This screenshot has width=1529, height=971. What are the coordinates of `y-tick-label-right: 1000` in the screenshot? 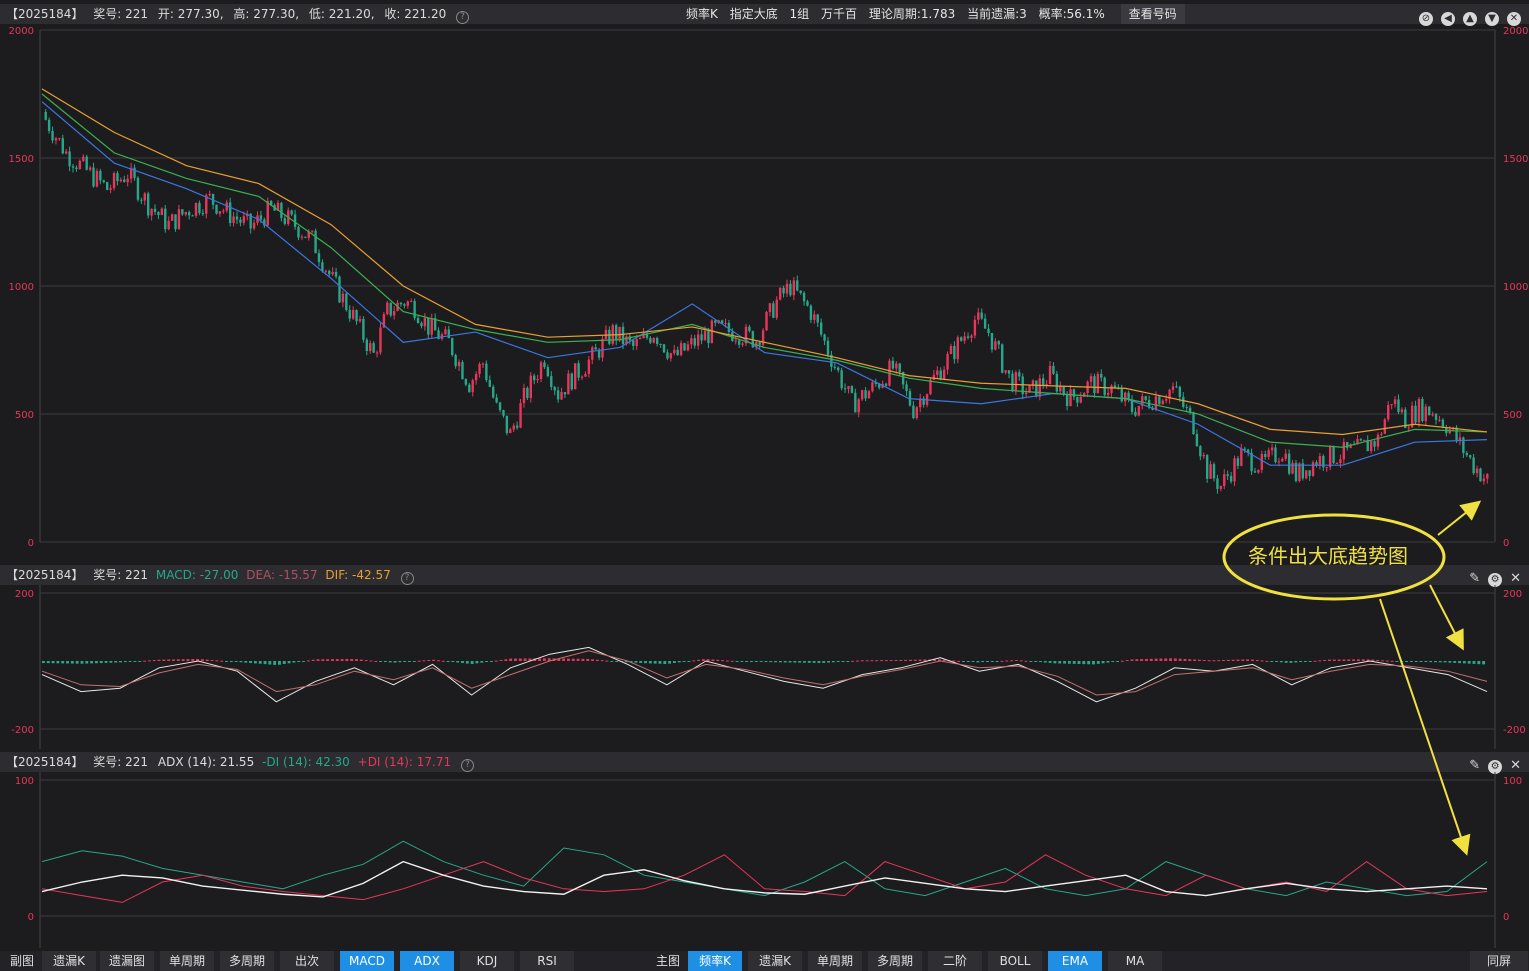 It's located at (1515, 287).